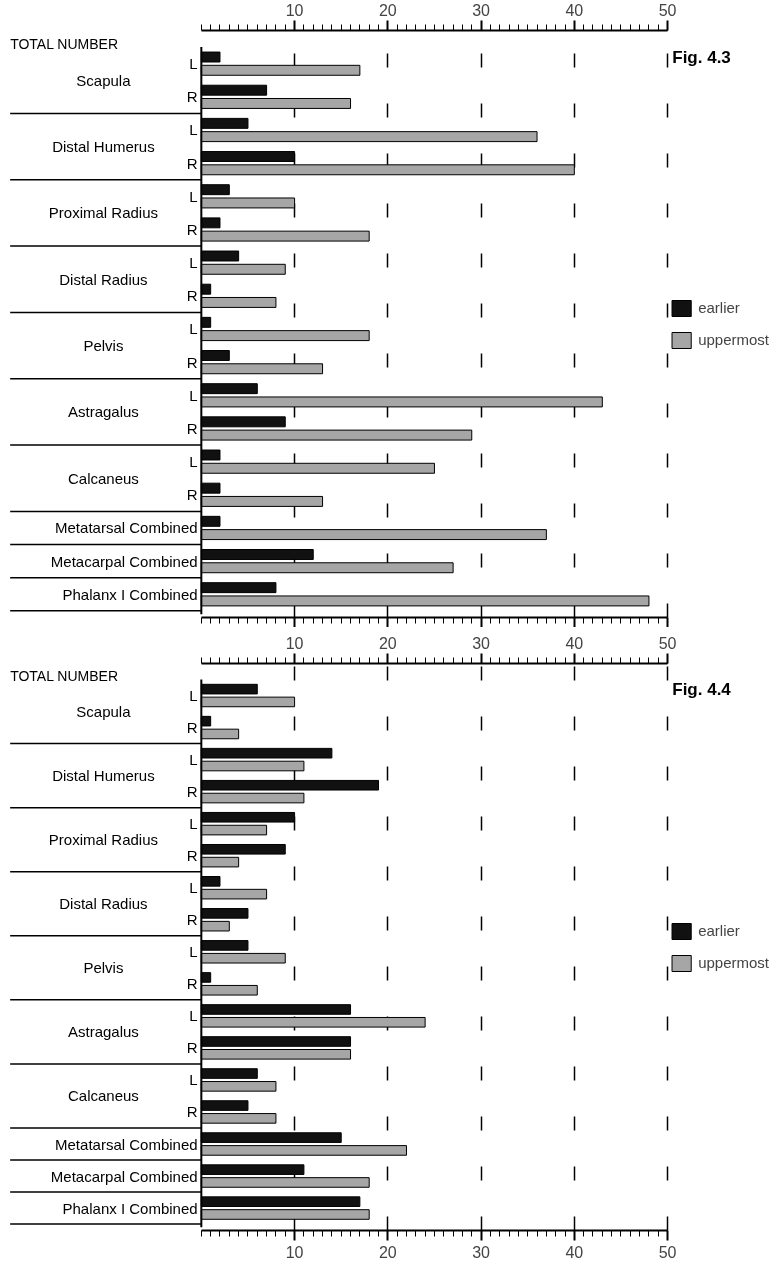 This screenshot has height=1267, width=784. I want to click on x-tick-label: 10, so click(294, 1252).